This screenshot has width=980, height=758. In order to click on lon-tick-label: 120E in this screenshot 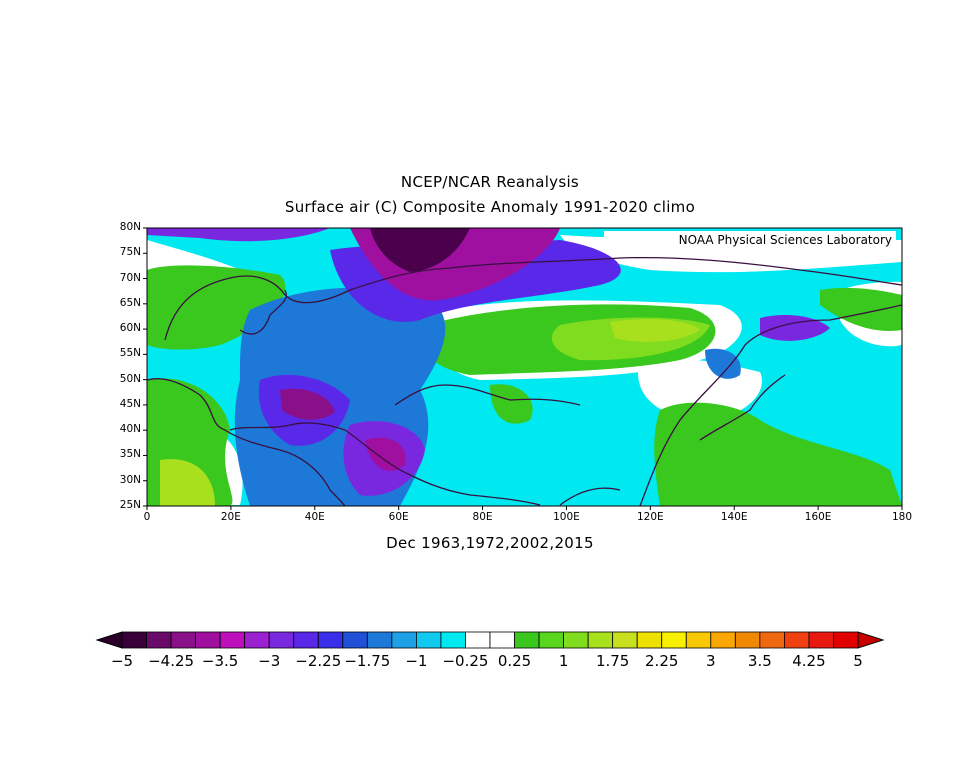, I will do `click(650, 517)`.